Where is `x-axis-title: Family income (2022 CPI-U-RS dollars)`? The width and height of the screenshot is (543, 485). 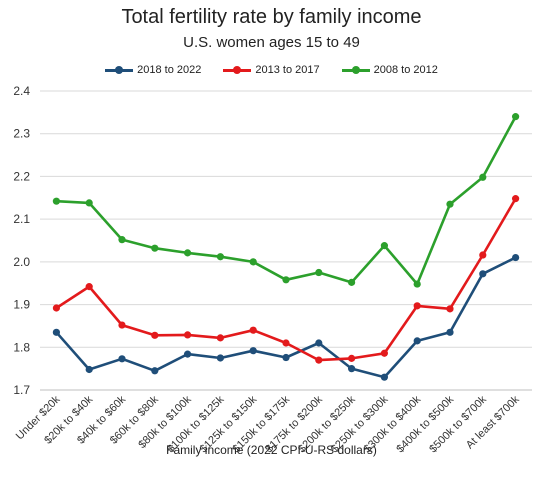
x-axis-title: Family income (2022 CPI-U-RS dollars) is located at coordinates (271, 450).